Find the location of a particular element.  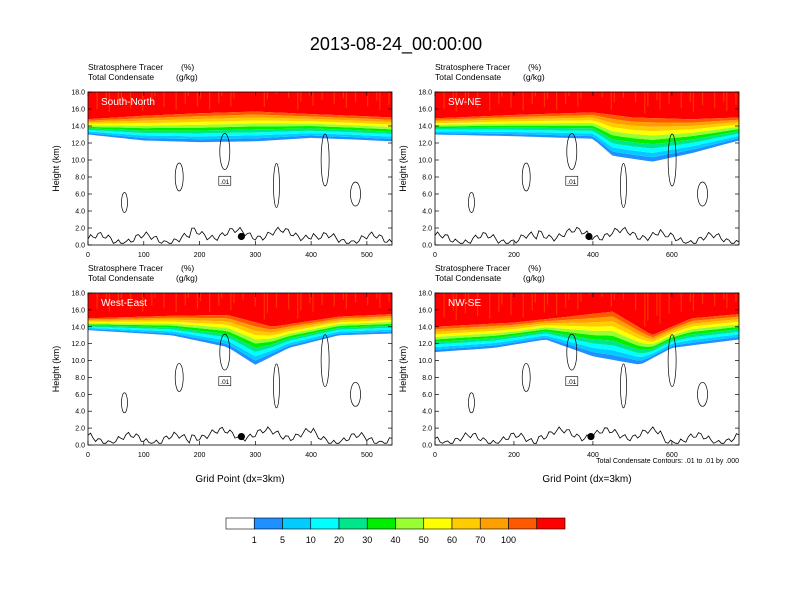

cross-section-label: West-East is located at coordinates (124, 303).